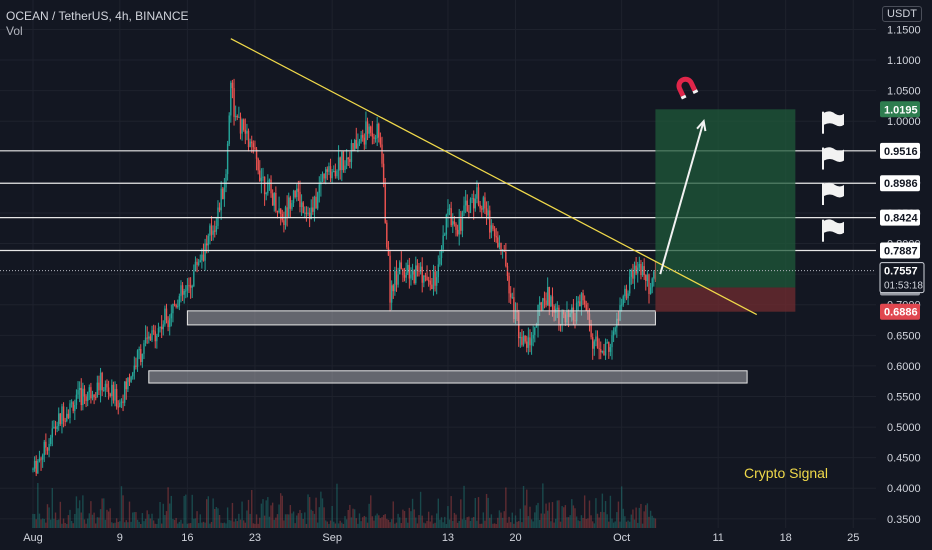  I want to click on x-tick-label: 25, so click(853, 538).